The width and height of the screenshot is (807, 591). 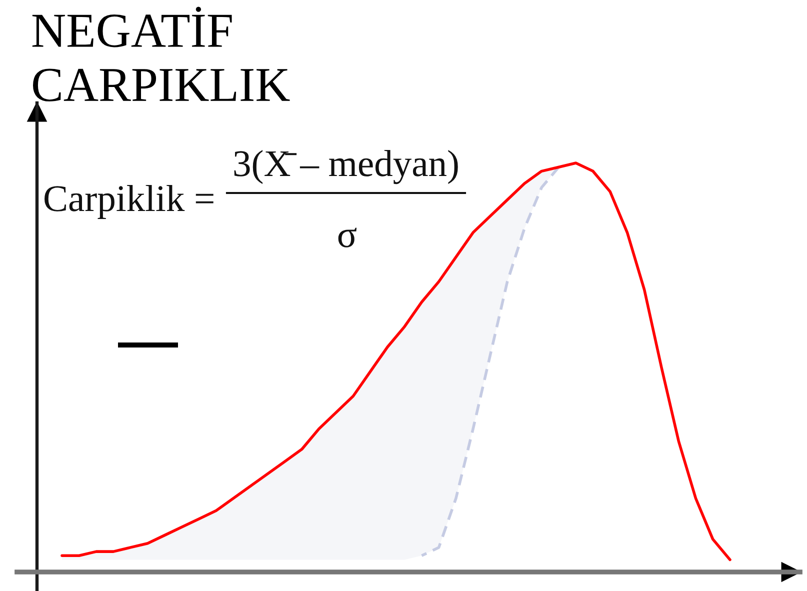 I want to click on annotation: 3(X̄ – medyan), so click(x=346, y=167).